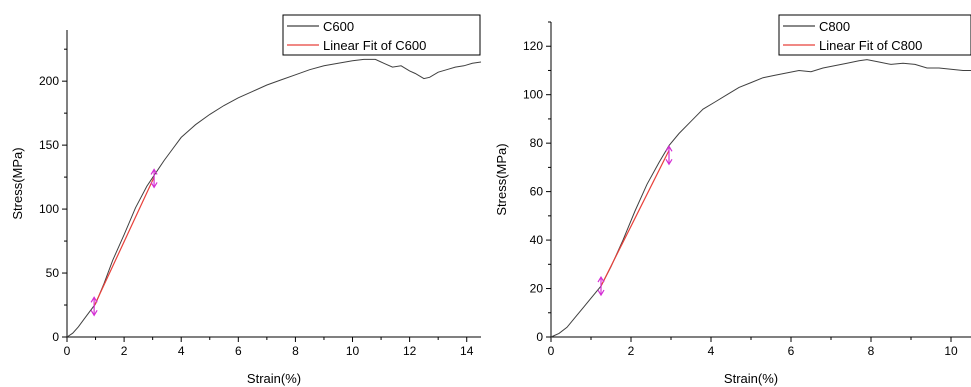 This screenshot has height=387, width=971. Describe the element at coordinates (537, 143) in the screenshot. I see `y-tick-label: 80` at that location.